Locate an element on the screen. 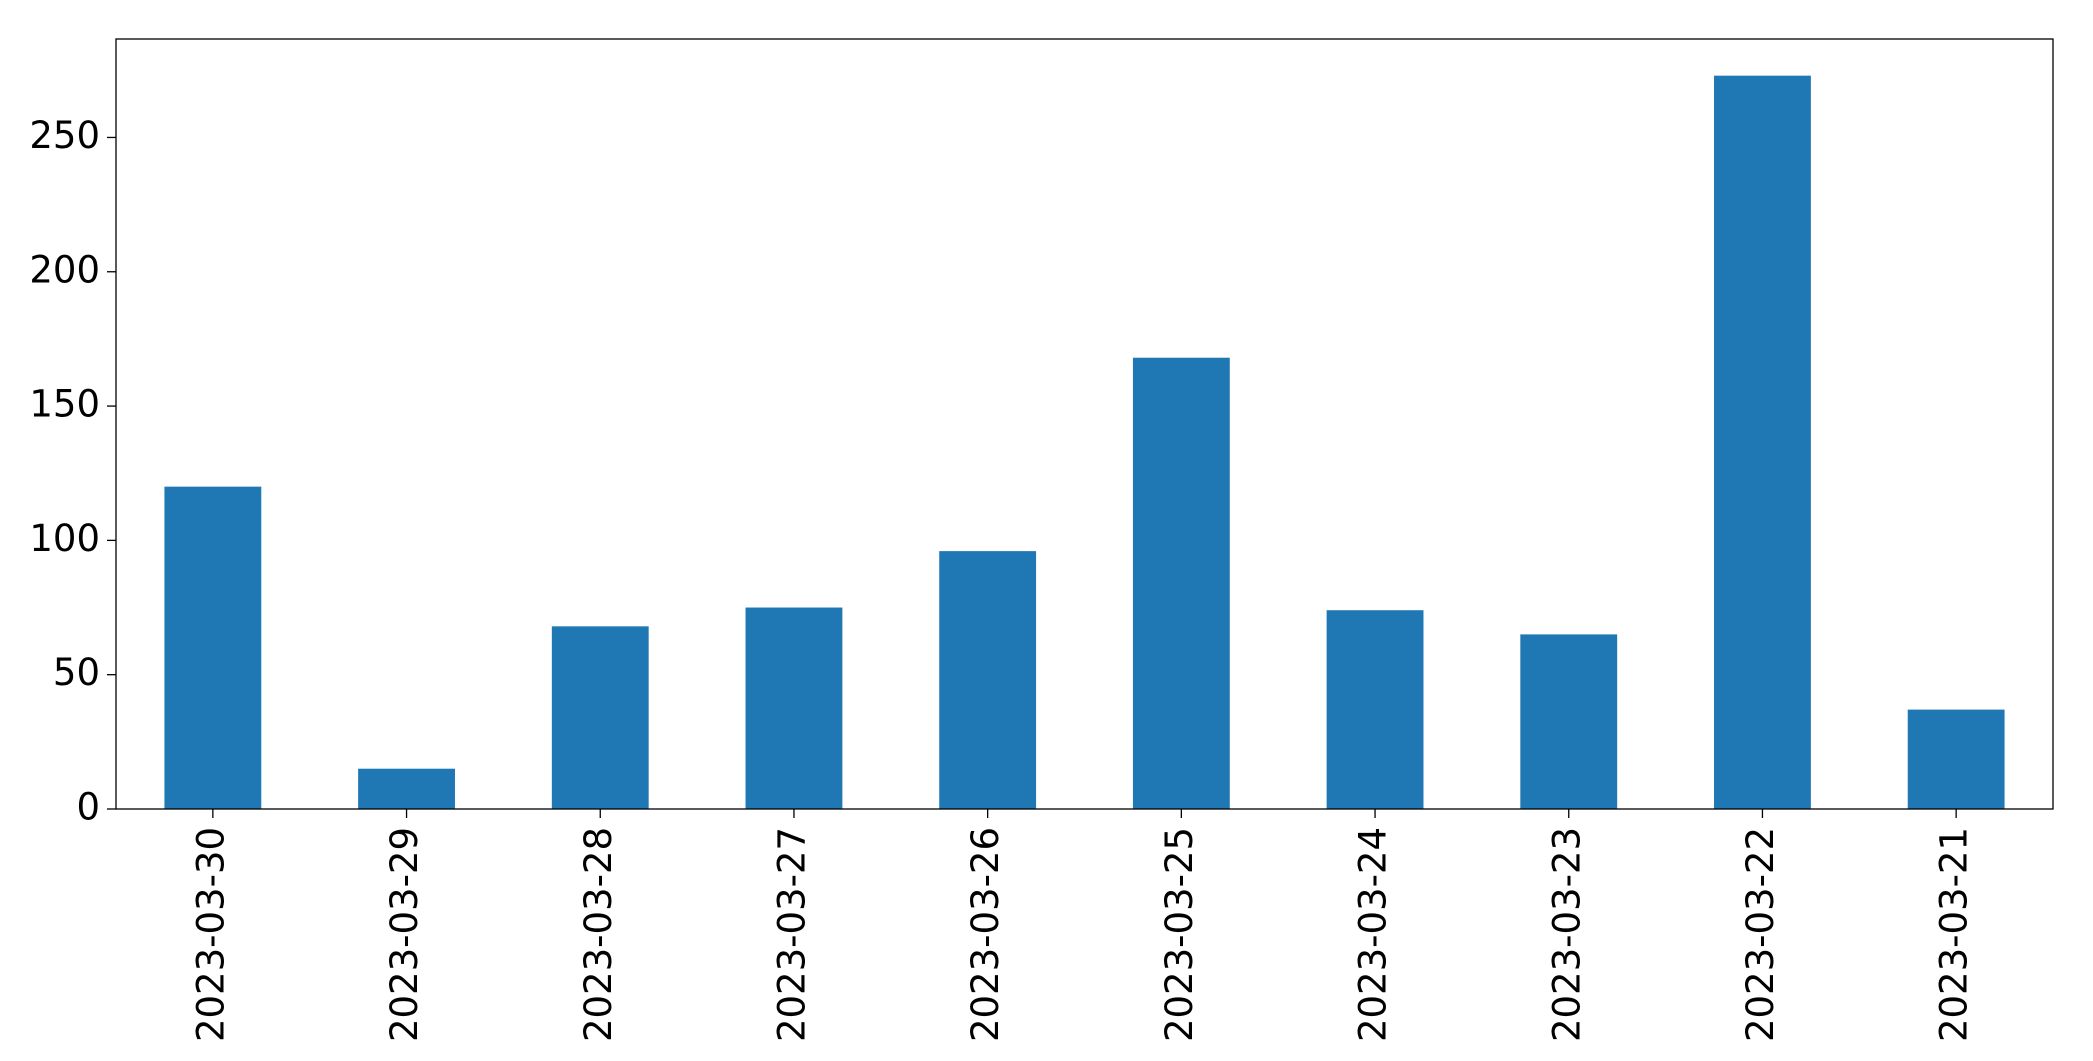  x-tick-label: 2023-03-25 is located at coordinates (1179, 934).